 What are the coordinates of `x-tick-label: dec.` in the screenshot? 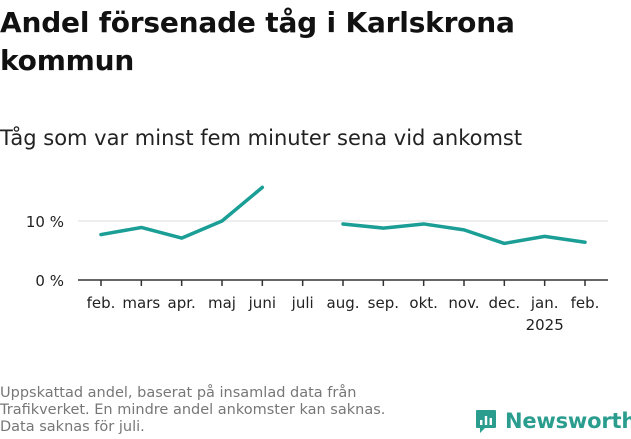 It's located at (504, 303).